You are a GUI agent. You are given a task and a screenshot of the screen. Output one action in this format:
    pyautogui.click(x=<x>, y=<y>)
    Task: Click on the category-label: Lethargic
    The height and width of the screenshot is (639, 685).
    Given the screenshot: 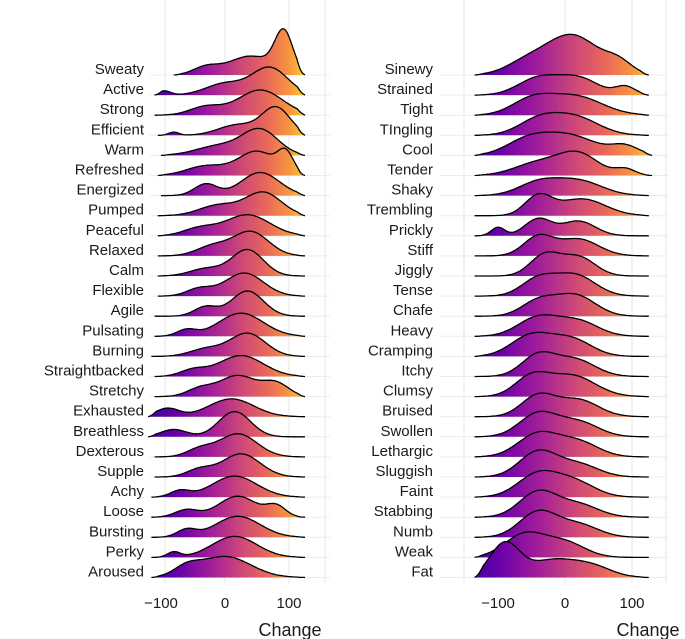 What is the action you would take?
    pyautogui.click(x=402, y=451)
    